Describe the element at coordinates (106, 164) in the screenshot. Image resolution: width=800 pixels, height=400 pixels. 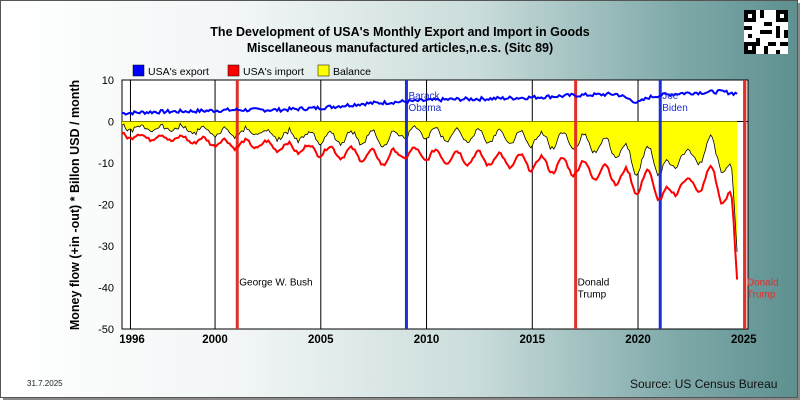
I see `y-tick-label: -10` at that location.